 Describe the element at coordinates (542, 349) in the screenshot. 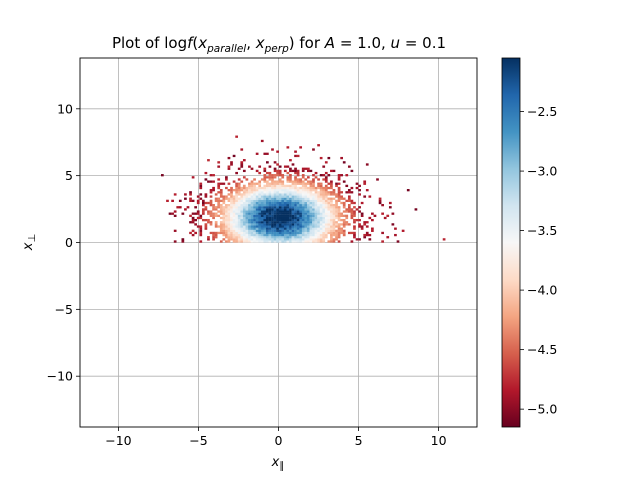

I see `colorbar-tick-label: −4.5` at that location.